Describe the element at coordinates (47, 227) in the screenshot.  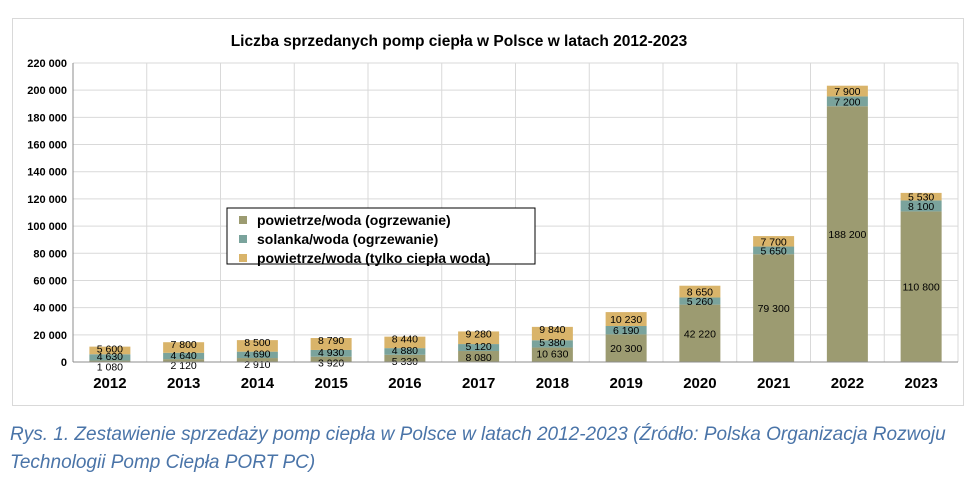
I see `y-tick-label: 100 000` at that location.